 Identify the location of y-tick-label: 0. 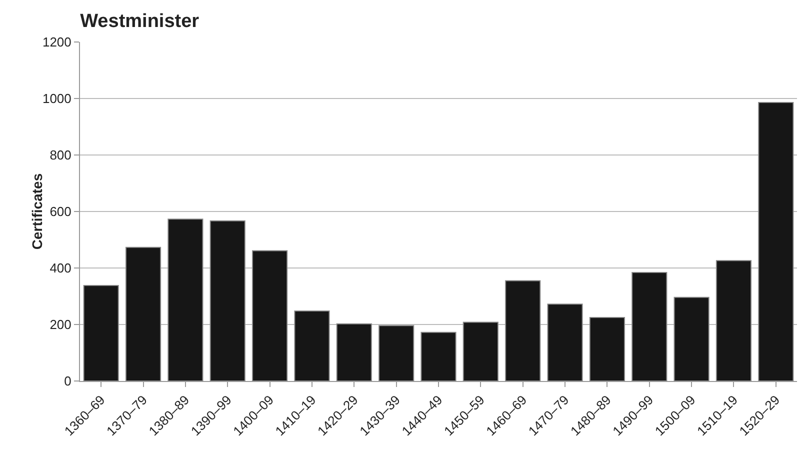
(68, 381).